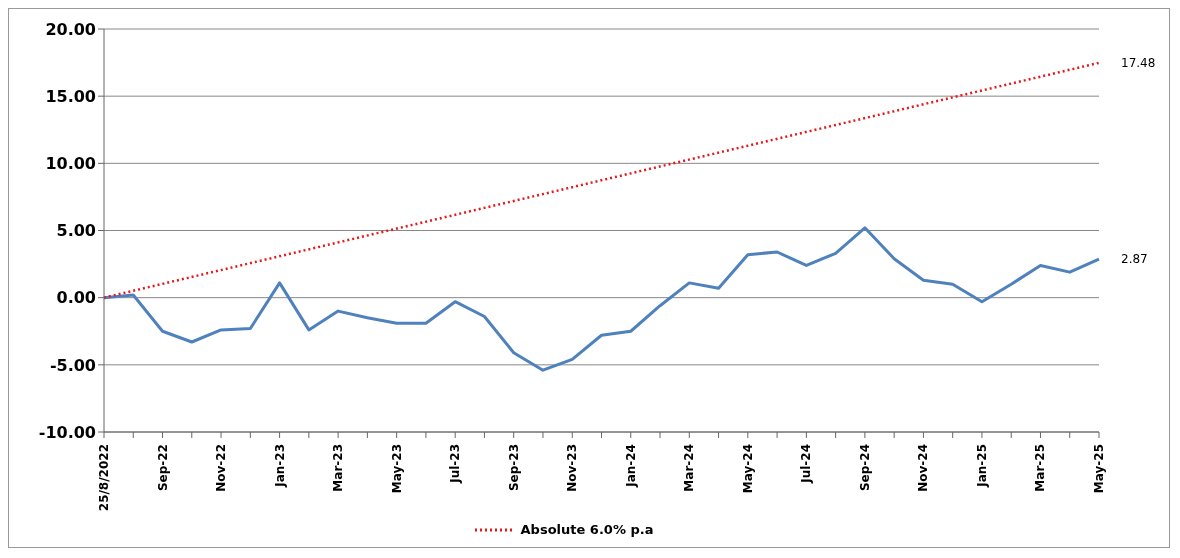 The height and width of the screenshot is (558, 1180). Describe the element at coordinates (76, 231) in the screenshot. I see `y-tick-label: 5.00` at that location.